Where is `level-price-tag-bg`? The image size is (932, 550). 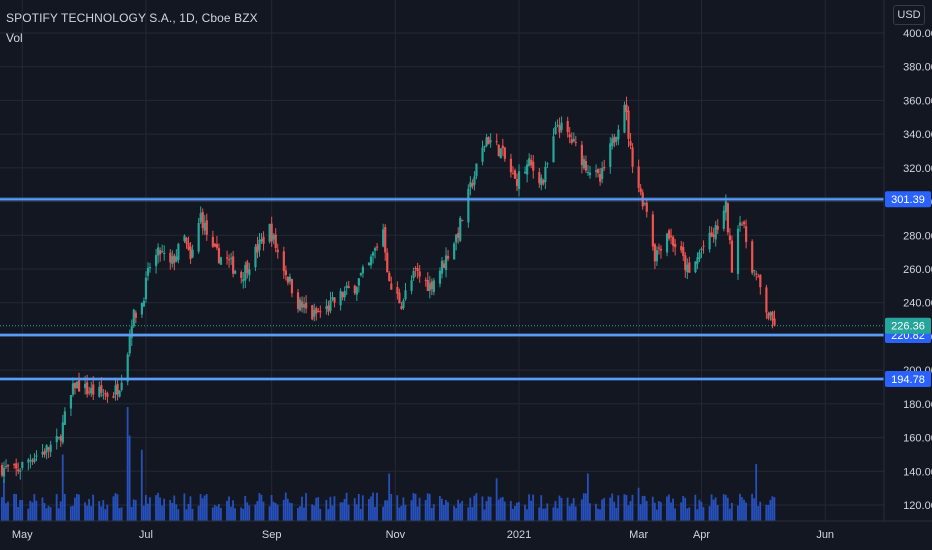 level-price-tag-bg is located at coordinates (908, 199).